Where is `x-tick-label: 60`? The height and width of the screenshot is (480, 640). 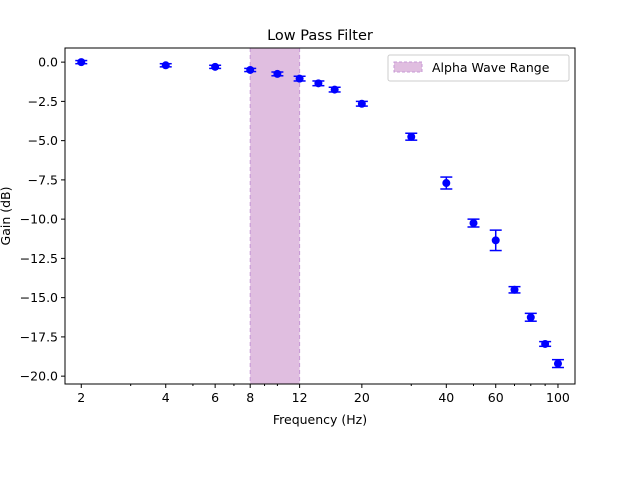 x-tick-label: 60 is located at coordinates (496, 397).